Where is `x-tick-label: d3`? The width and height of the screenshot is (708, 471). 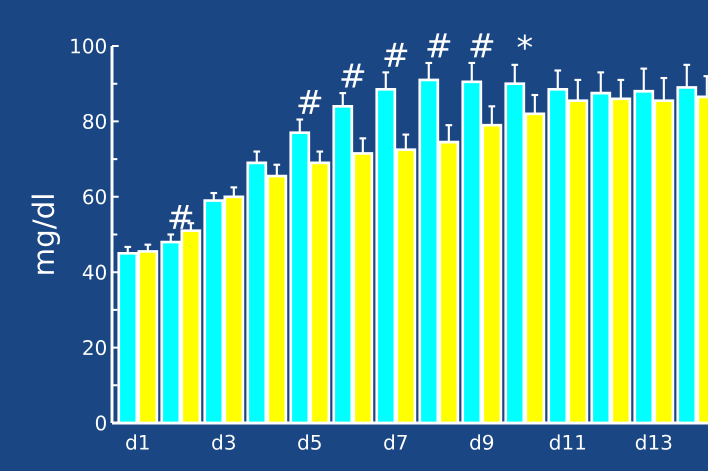 x-tick-label: d3 is located at coordinates (223, 442).